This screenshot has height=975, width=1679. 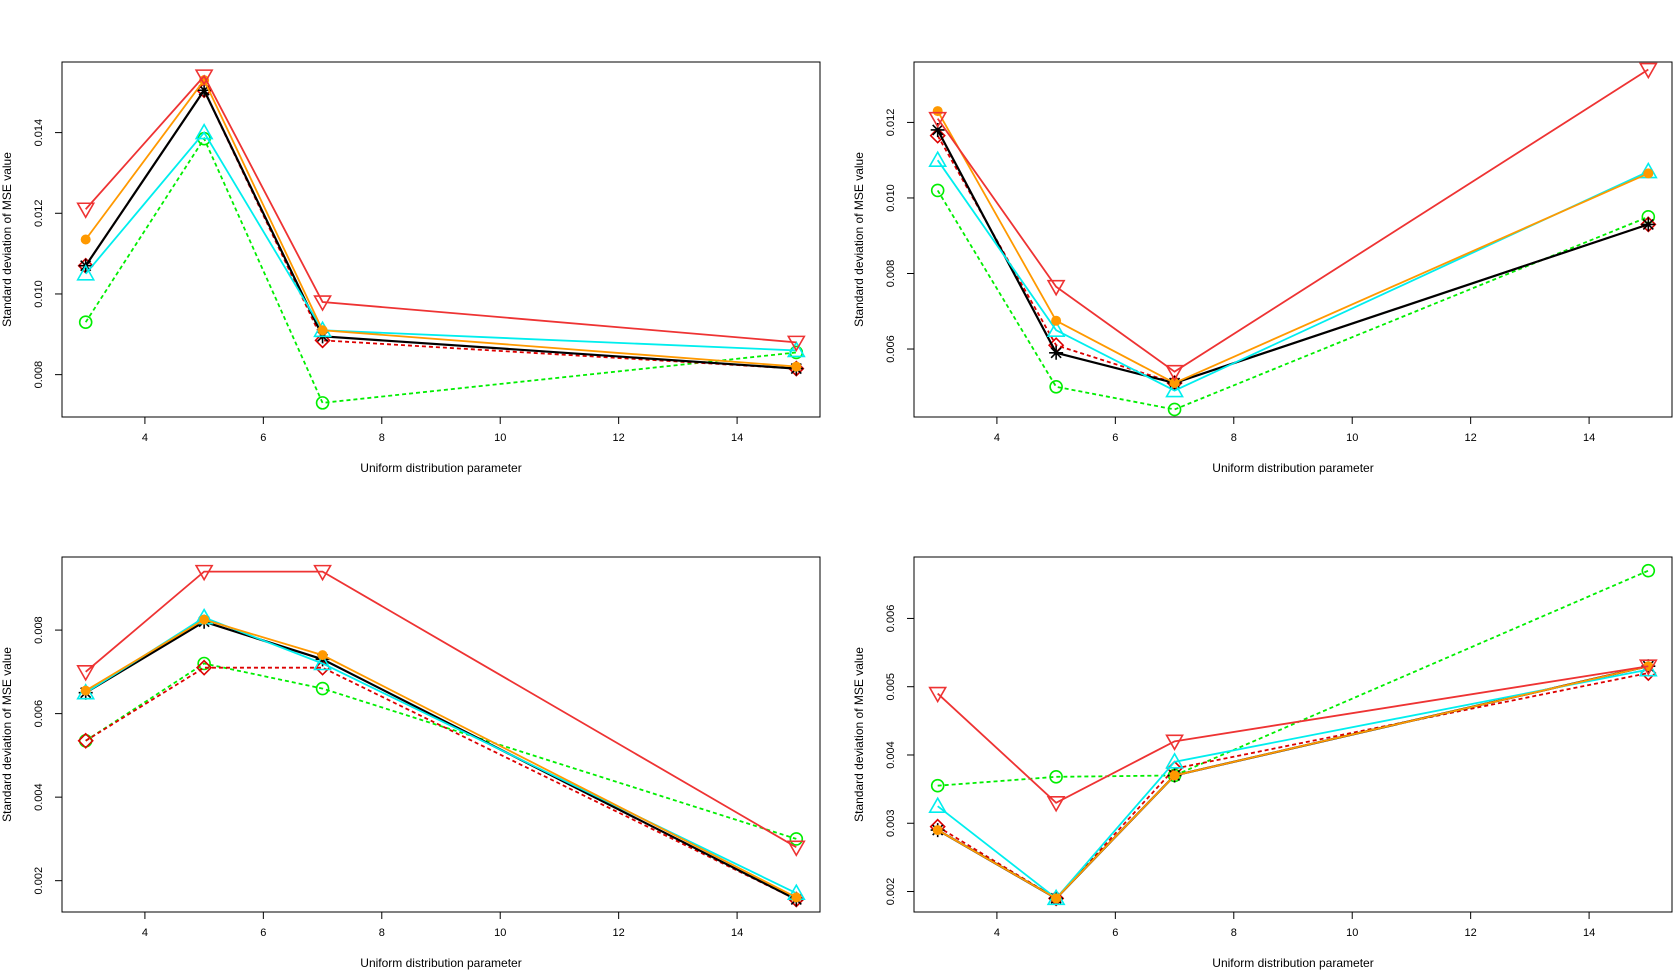 What do you see at coordinates (145, 933) in the screenshot?
I see `x-tick-label: 4` at bounding box center [145, 933].